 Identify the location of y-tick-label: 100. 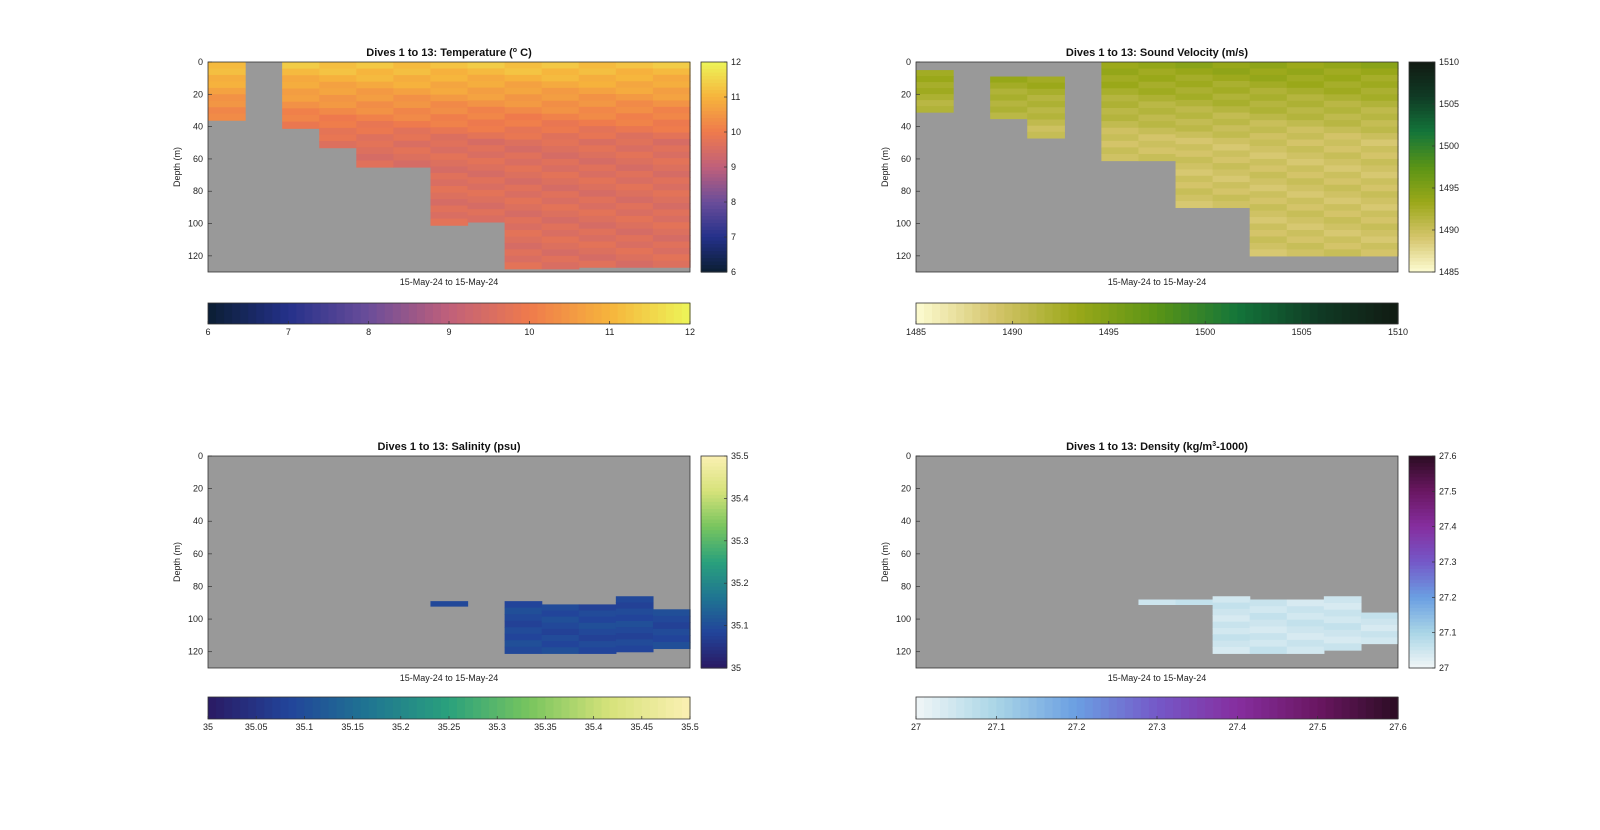
(195, 619).